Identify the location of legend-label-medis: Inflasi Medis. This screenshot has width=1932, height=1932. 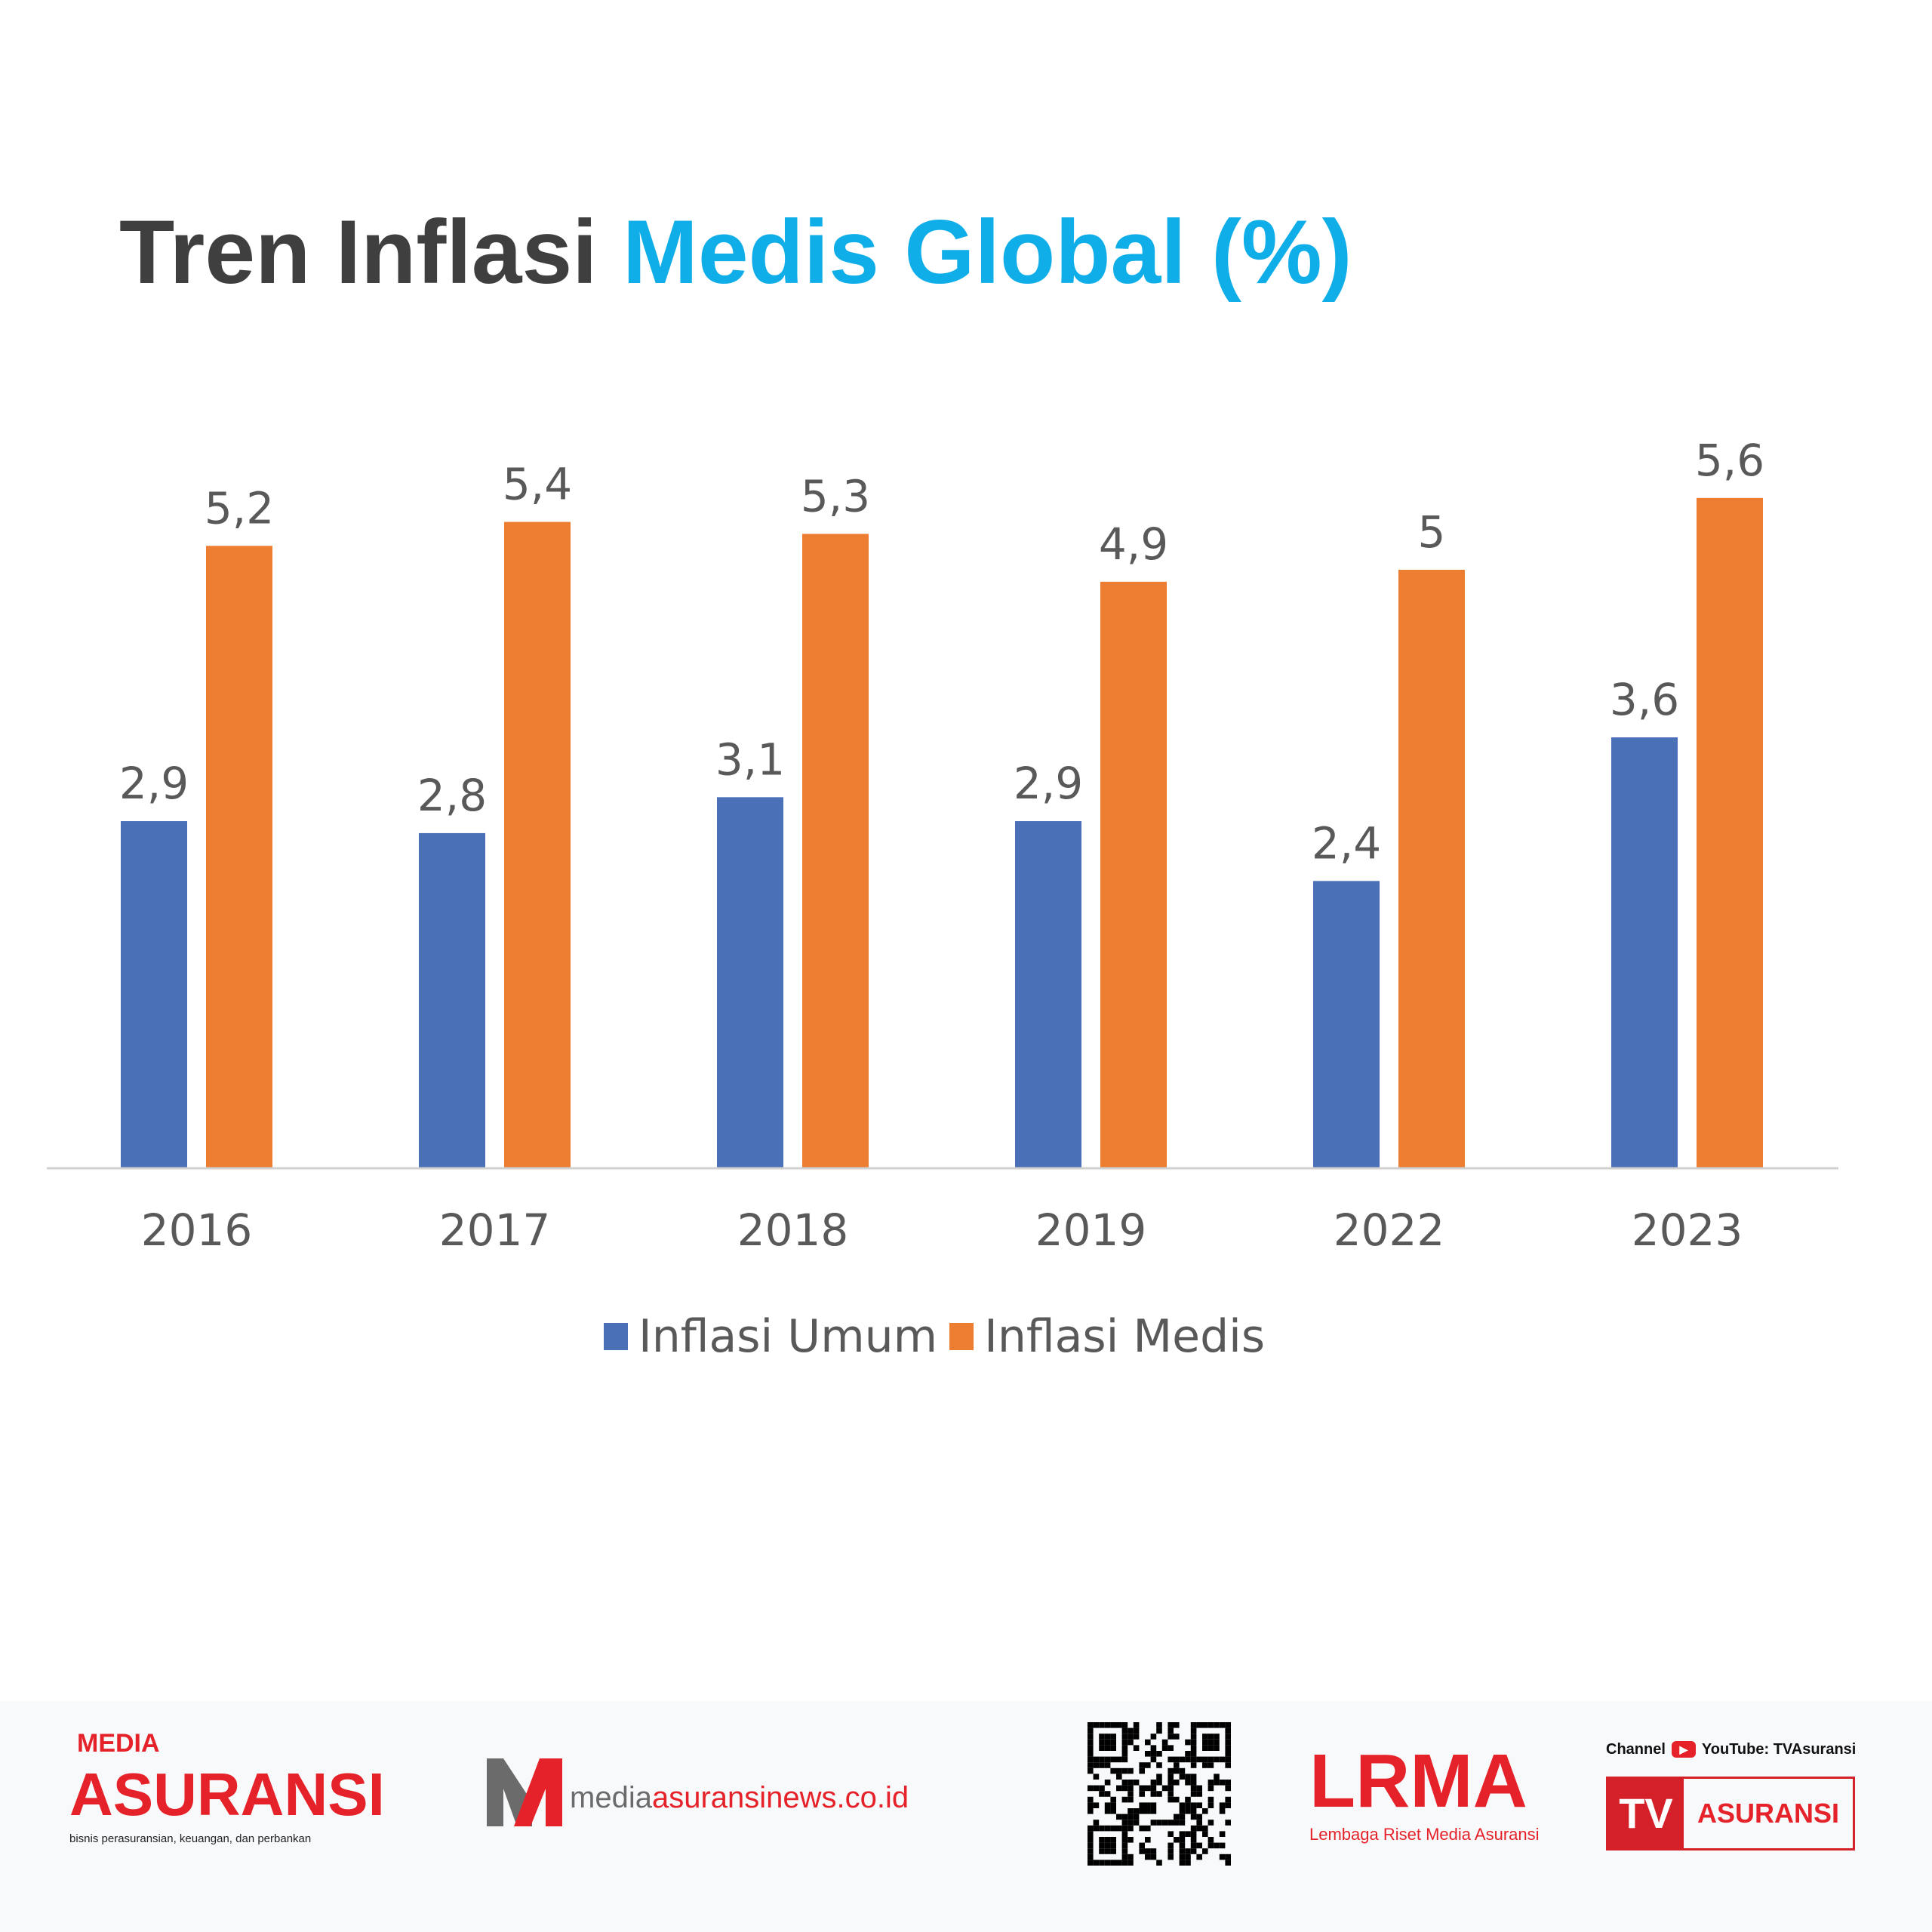
(1125, 1336).